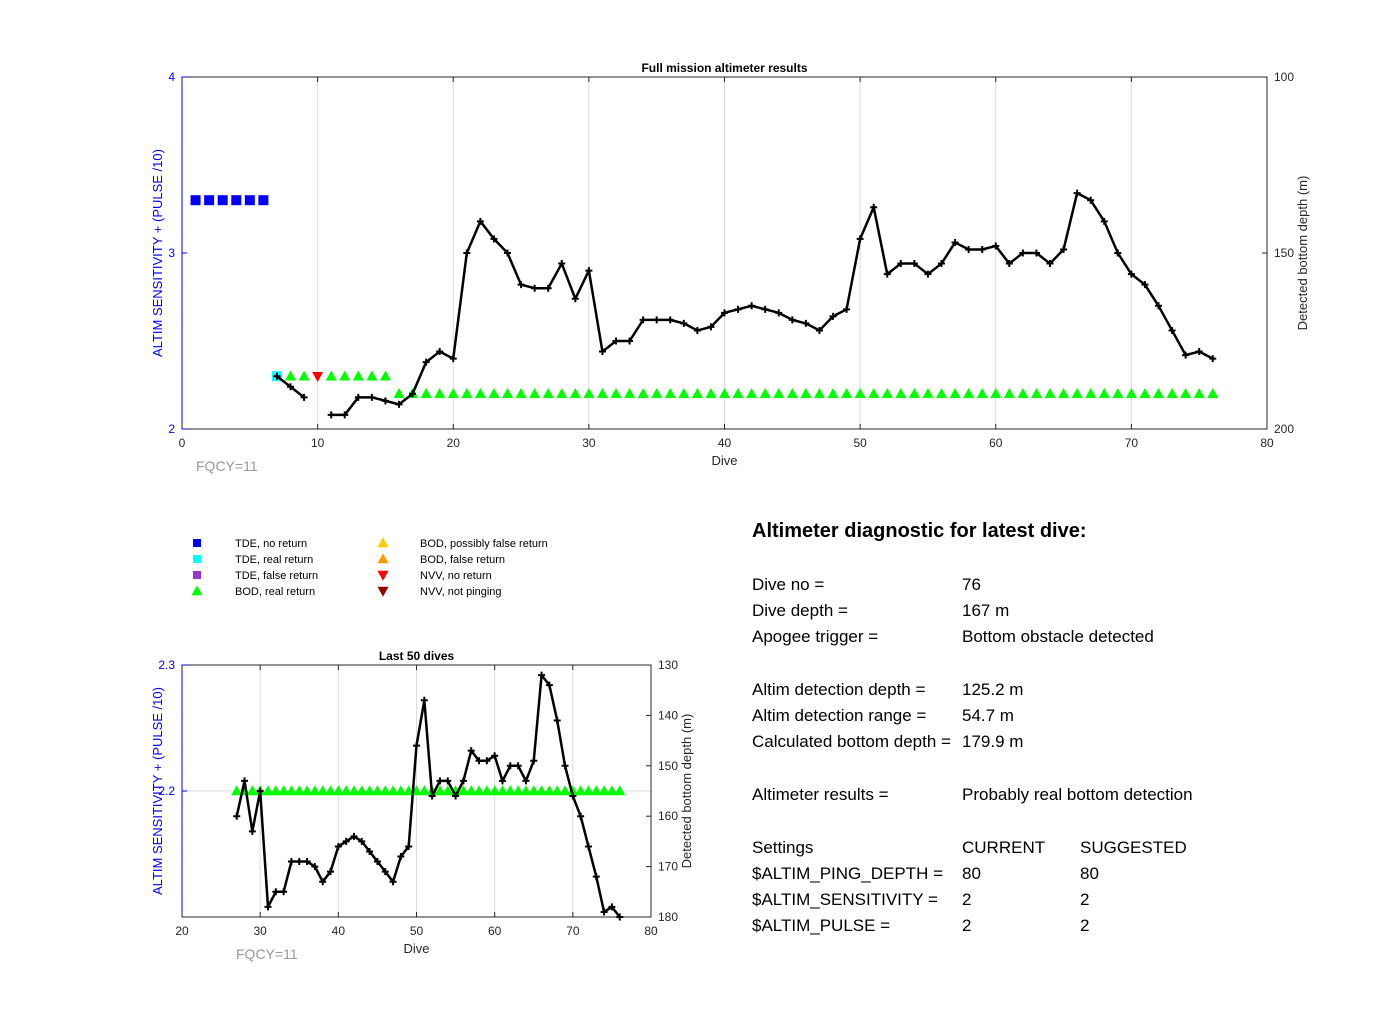  Describe the element at coordinates (260, 931) in the screenshot. I see `x-tick-label: 30` at that location.